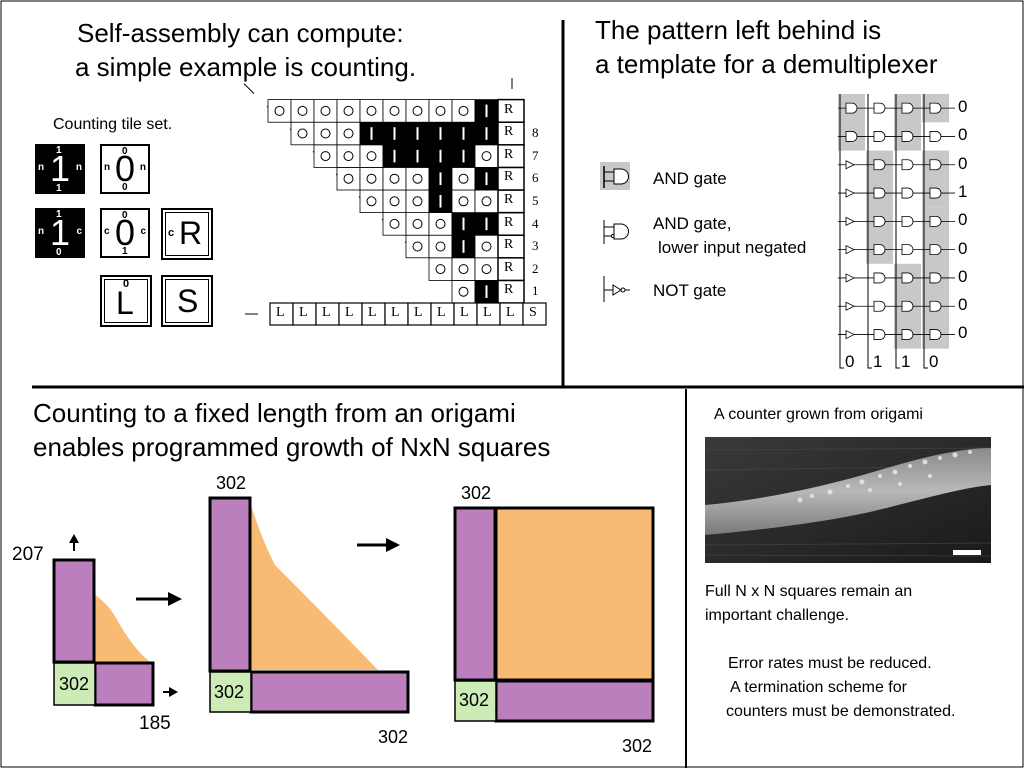 The height and width of the screenshot is (768, 1024). Describe the element at coordinates (314, 587) in the screenshot. I see `growth-2-counter-region` at that location.